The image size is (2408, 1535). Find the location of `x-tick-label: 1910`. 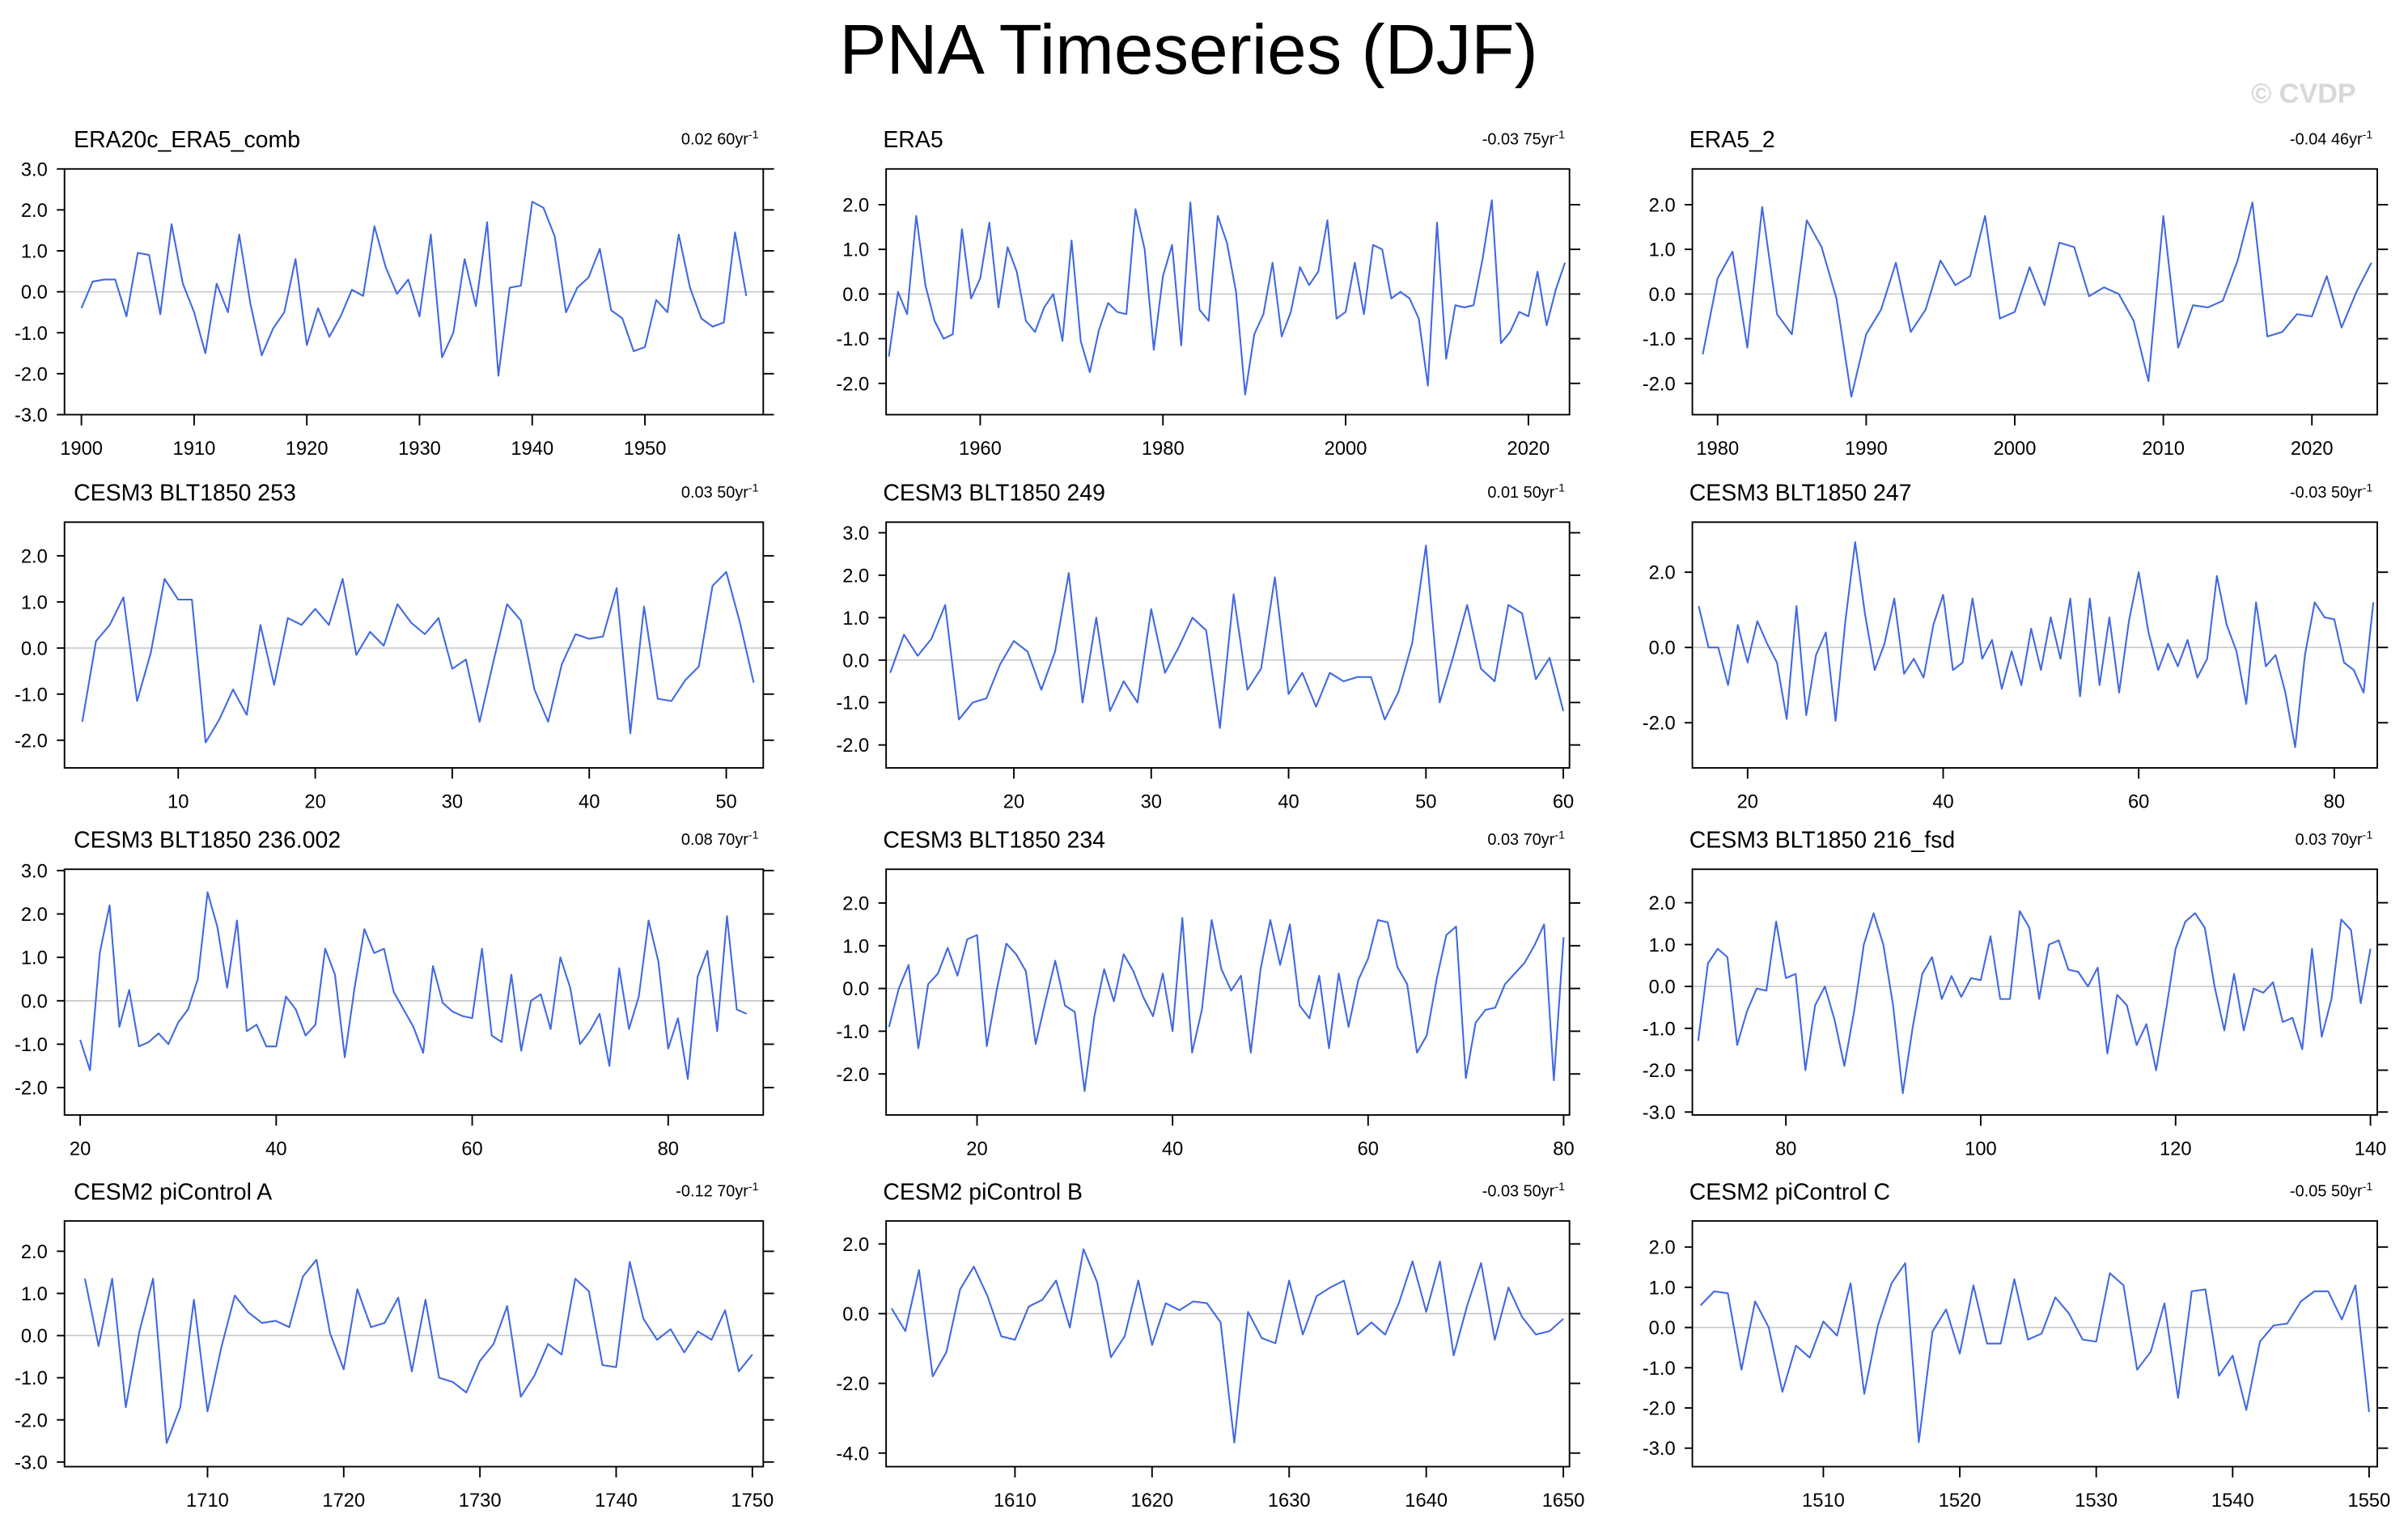

x-tick-label: 1910 is located at coordinates (194, 449).